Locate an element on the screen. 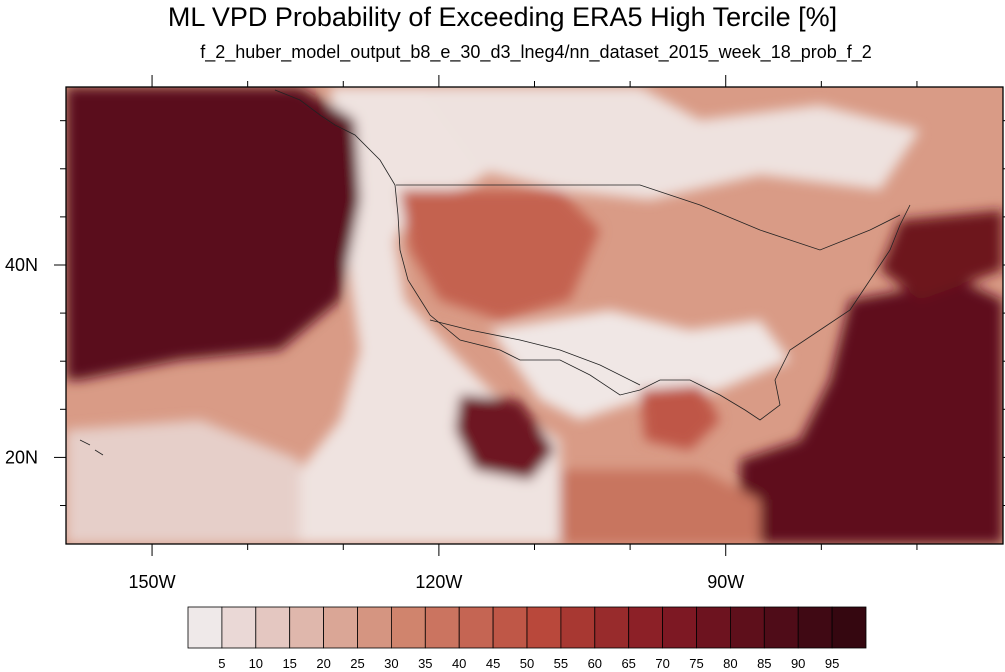 The image size is (1005, 672). colorbar-level-label: 60 is located at coordinates (595, 663).